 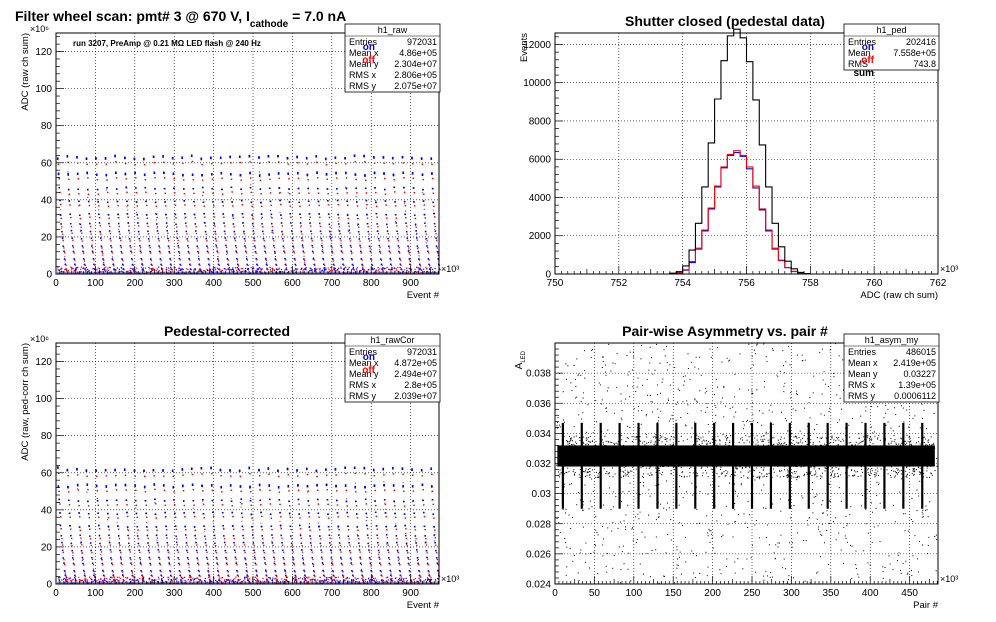 I want to click on x-tick-label: 752, so click(x=618, y=283).